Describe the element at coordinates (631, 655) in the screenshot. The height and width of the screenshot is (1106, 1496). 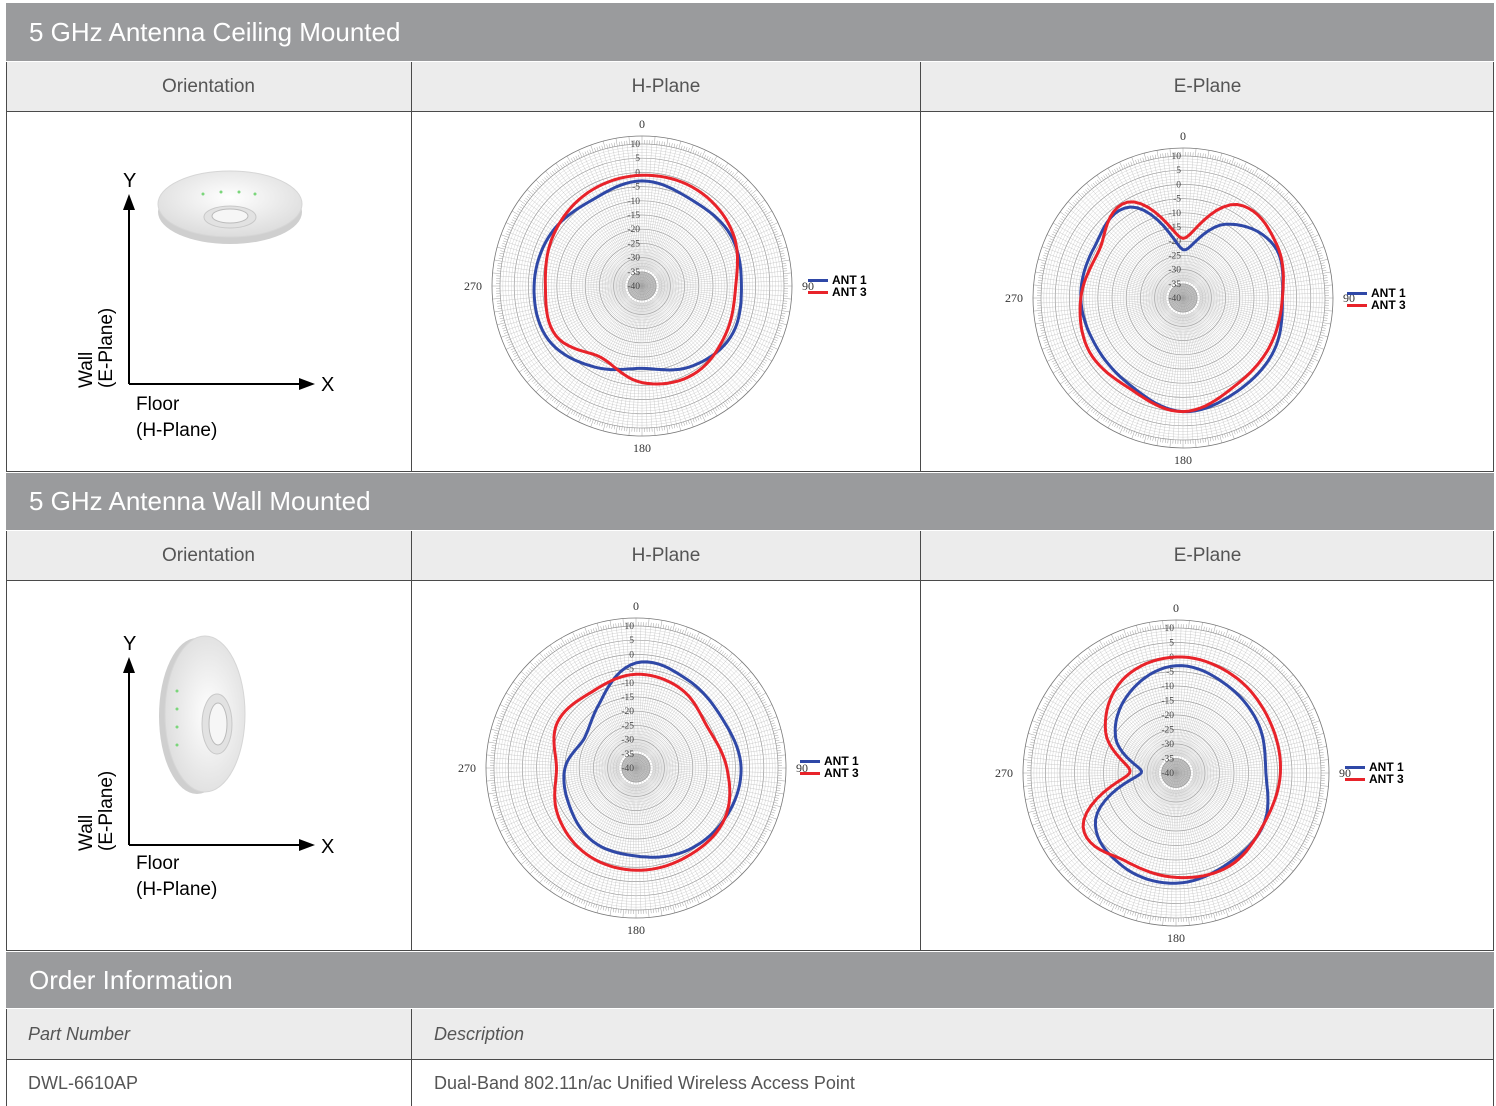
I see `polar-ring-label: 0` at that location.